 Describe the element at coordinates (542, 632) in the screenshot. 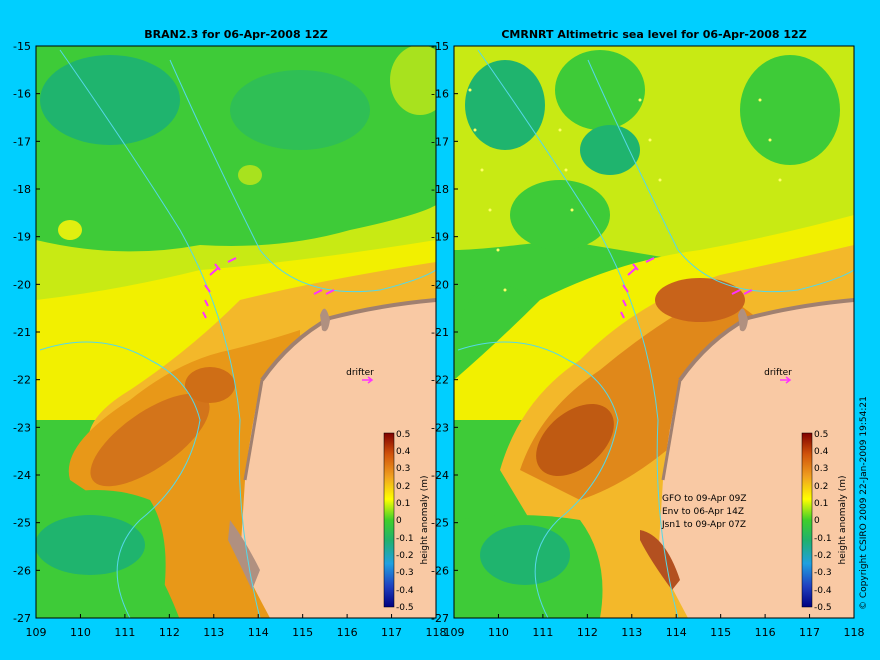

I see `x-tick-label: 111` at that location.